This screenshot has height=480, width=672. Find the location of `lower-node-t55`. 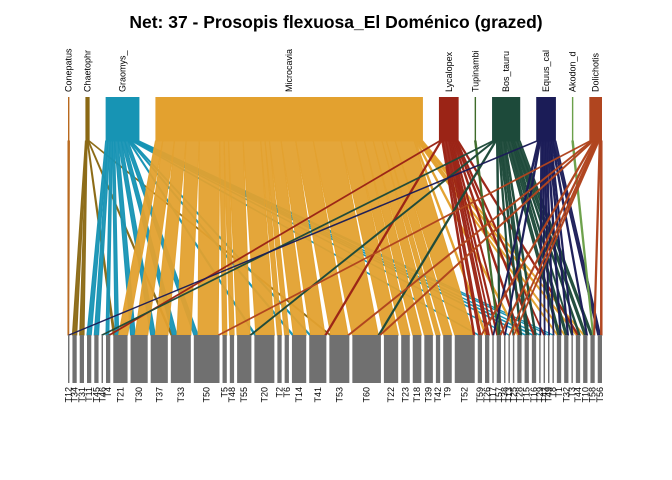

lower-node-t55 is located at coordinates (244, 359).